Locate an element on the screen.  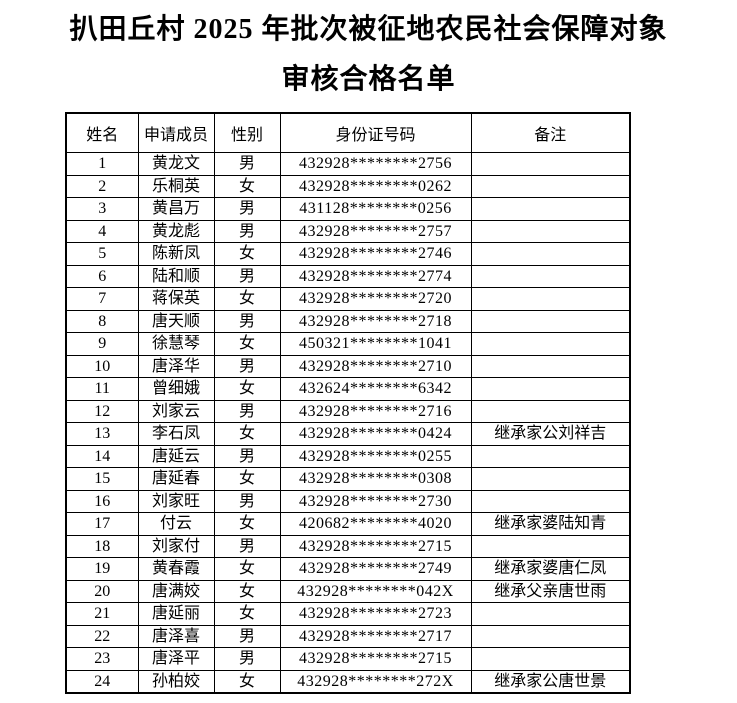
table-row: 17 付云 女 420682********4020 继承家婆陆知青 is located at coordinates (348, 524).